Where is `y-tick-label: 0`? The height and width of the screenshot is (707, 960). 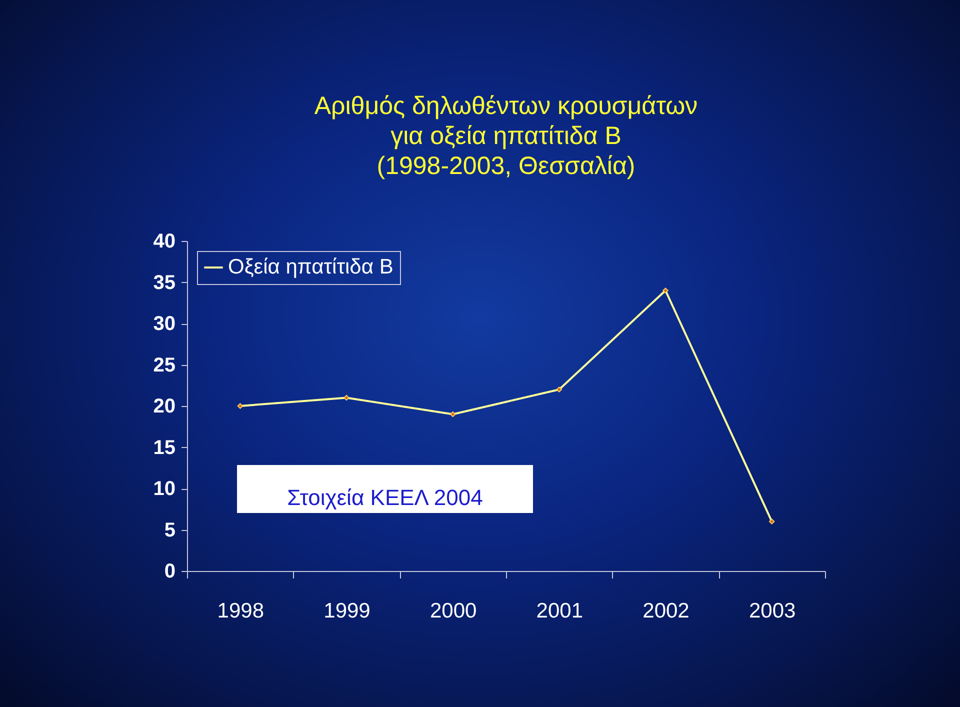
y-tick-label: 0 is located at coordinates (170, 571).